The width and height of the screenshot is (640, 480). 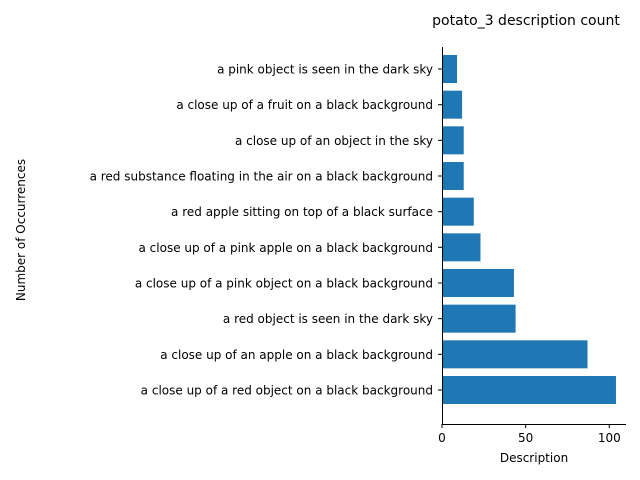 I want to click on x-tick-label: 50, so click(x=525, y=438).